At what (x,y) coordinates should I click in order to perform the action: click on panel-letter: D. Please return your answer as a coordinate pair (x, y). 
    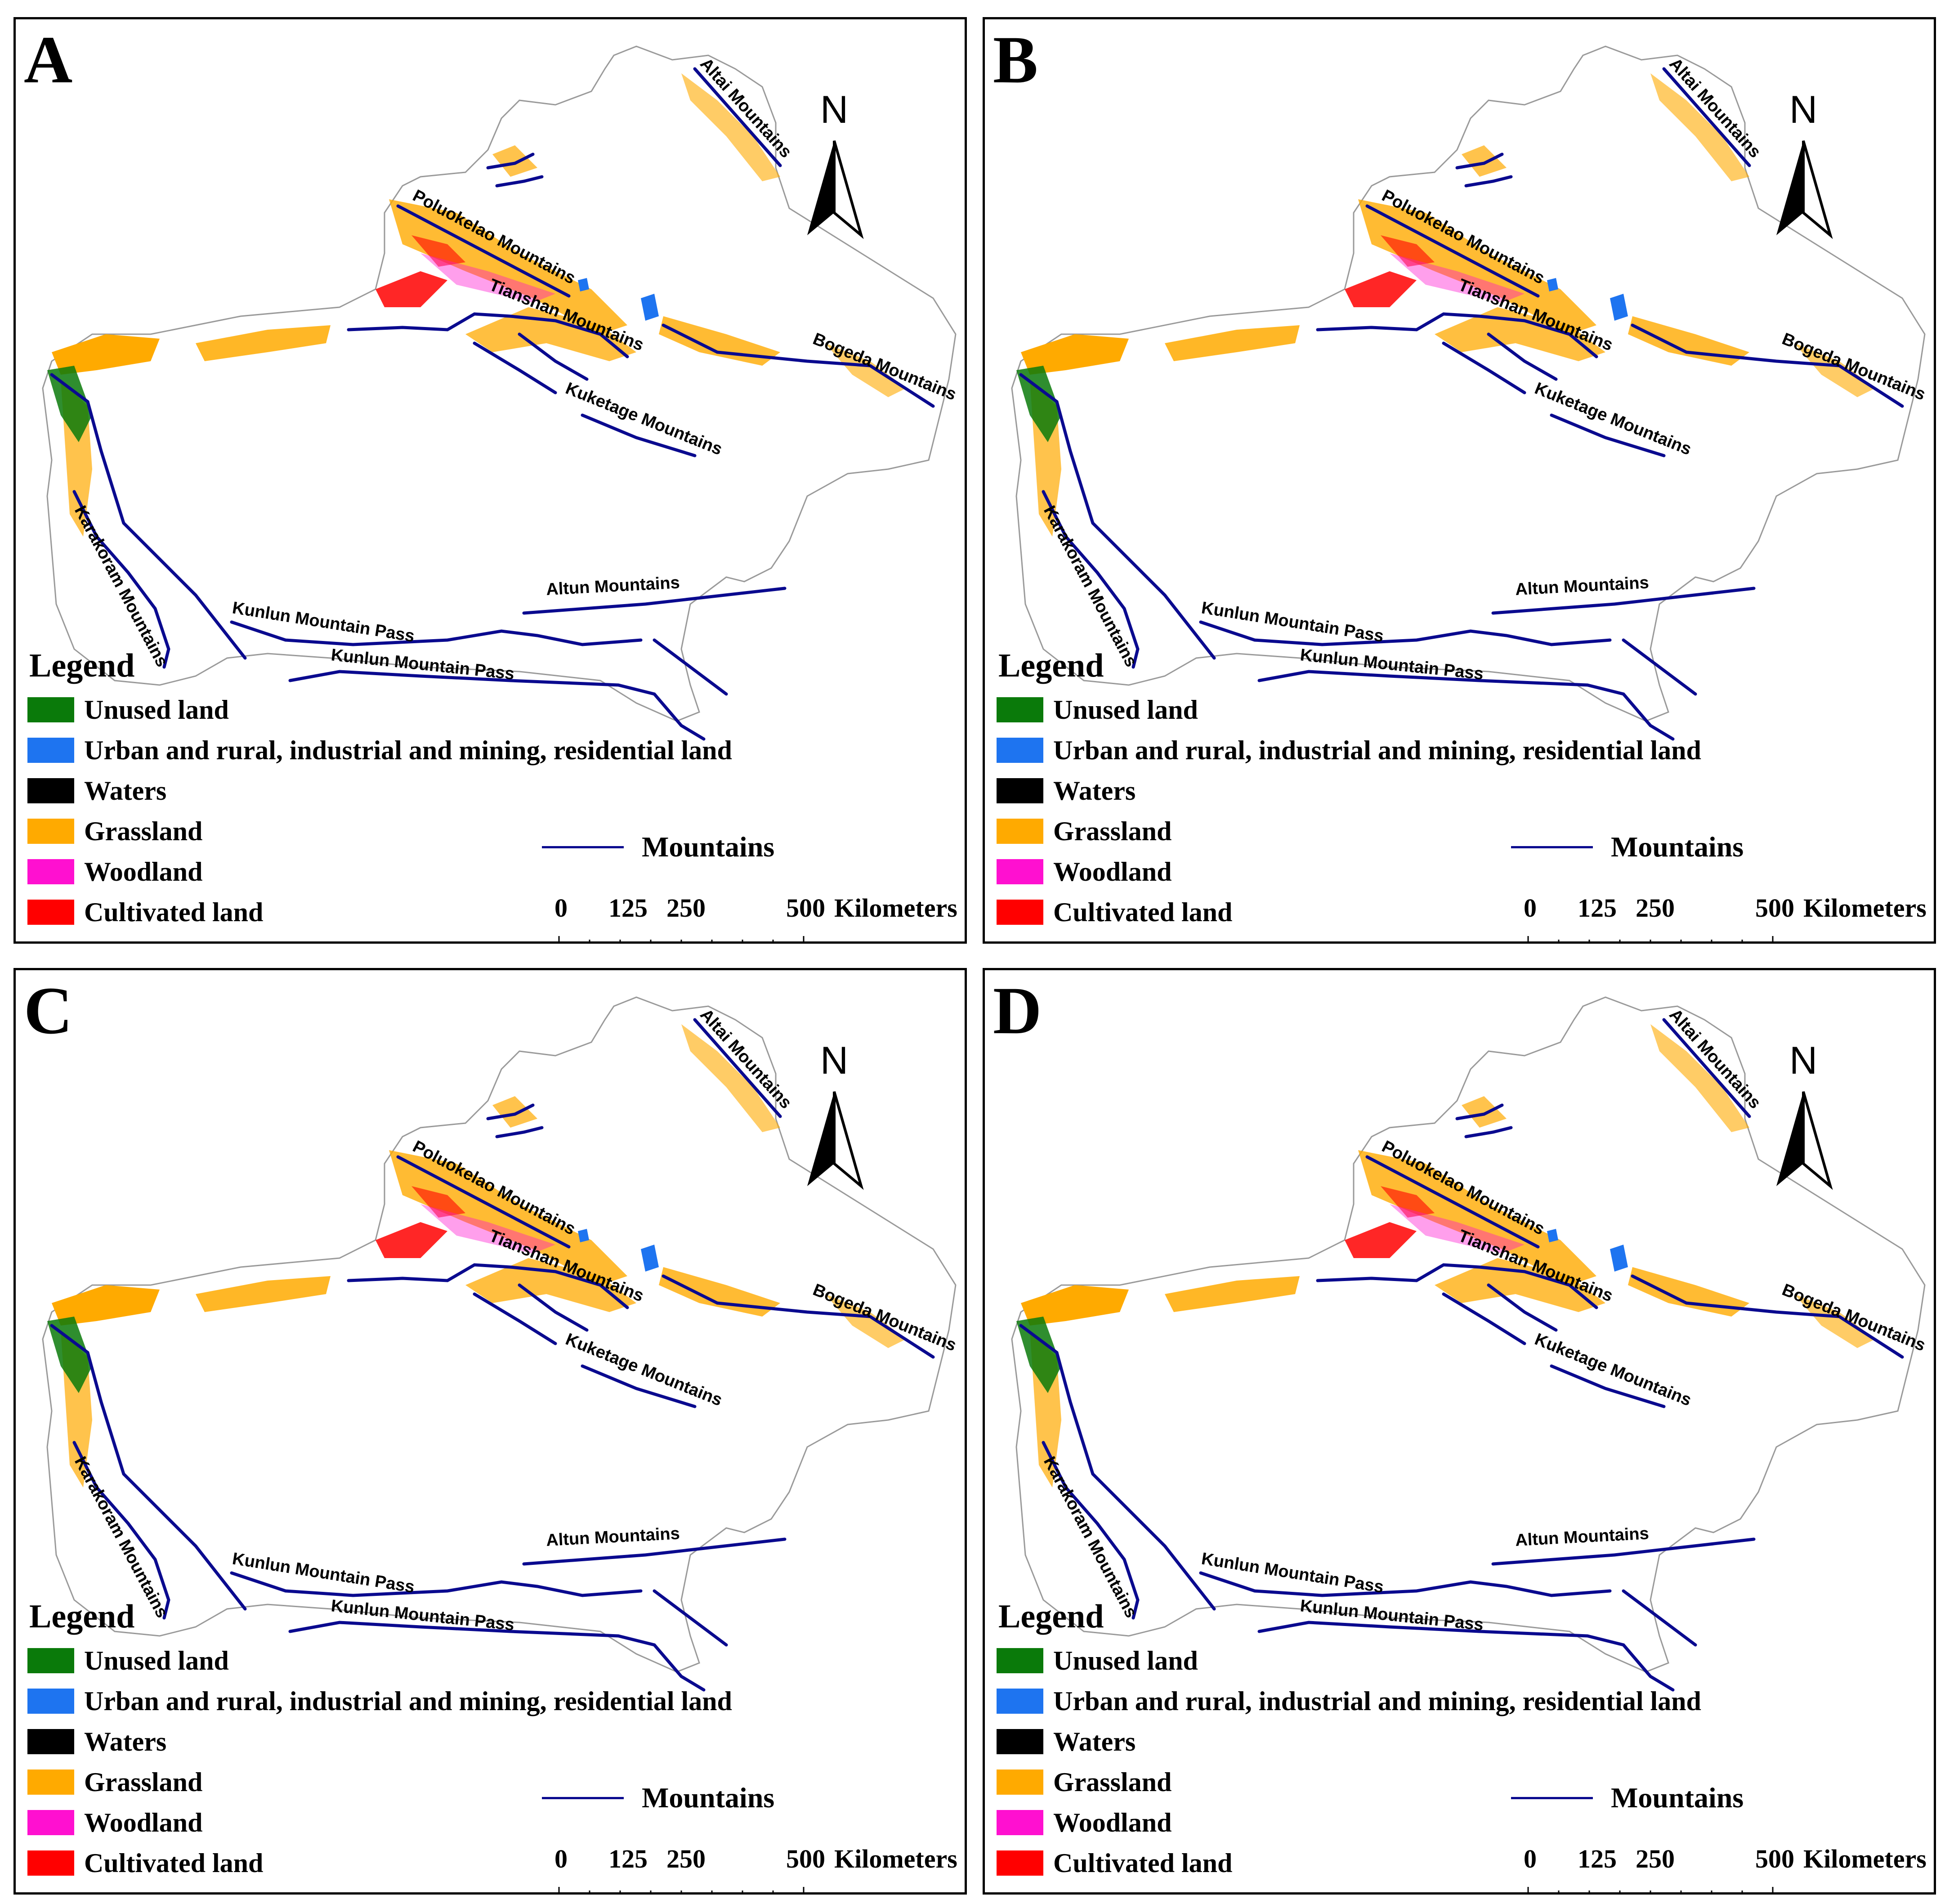
    Looking at the image, I should click on (1017, 1010).